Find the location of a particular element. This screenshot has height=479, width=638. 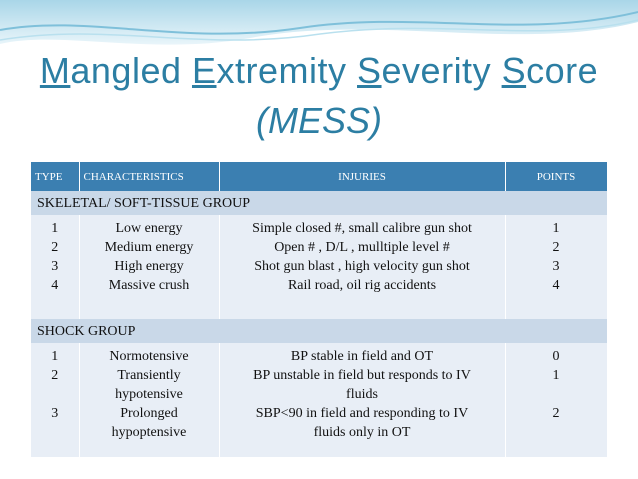

title-initial-s1: S is located at coordinates (369, 70).